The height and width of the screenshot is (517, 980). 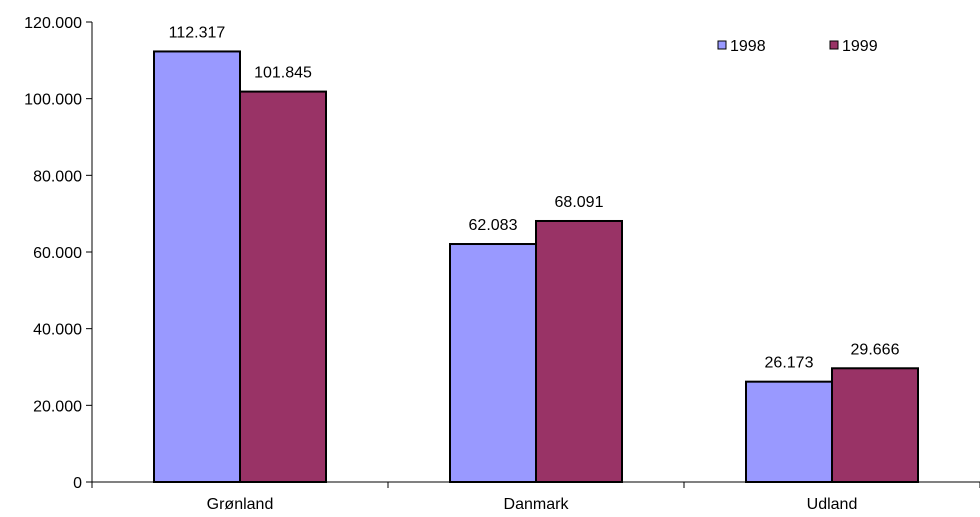 What do you see at coordinates (537, 504) in the screenshot?
I see `x-category-label: Danmark` at bounding box center [537, 504].